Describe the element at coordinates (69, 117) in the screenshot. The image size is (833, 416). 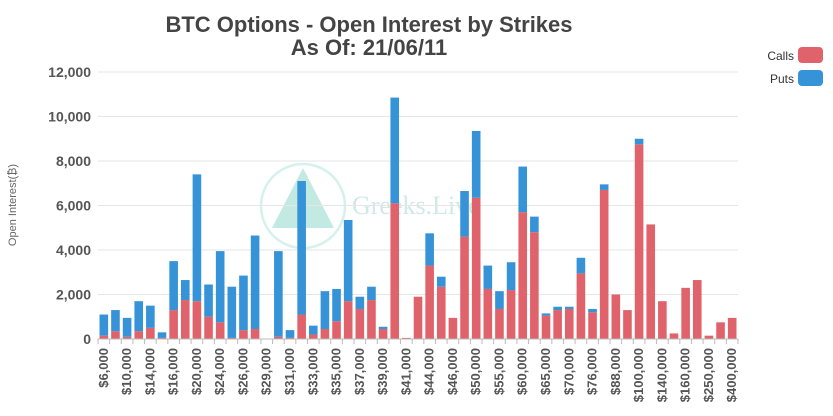
I see `y-tick-label: 10,000` at that location.